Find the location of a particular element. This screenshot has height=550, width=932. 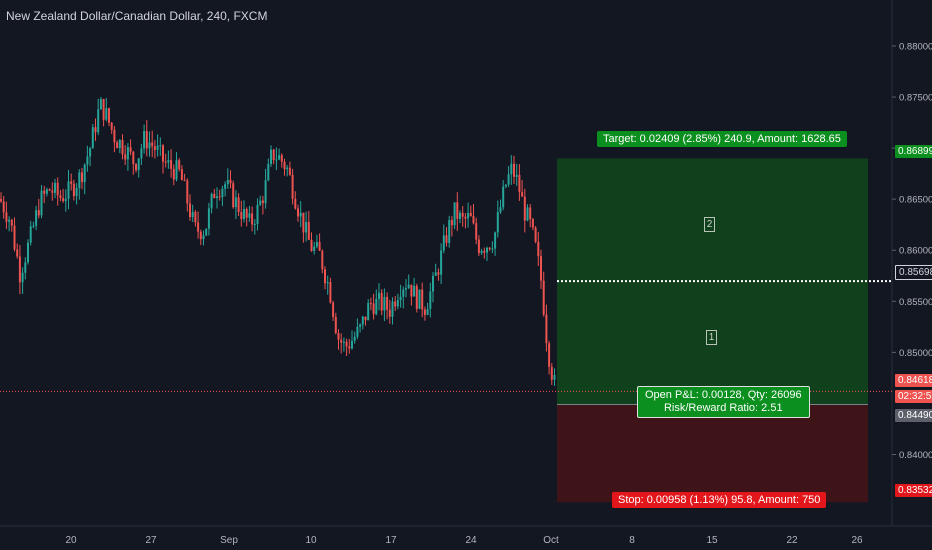

countdown-tag: 02:32:53 is located at coordinates (913, 396).